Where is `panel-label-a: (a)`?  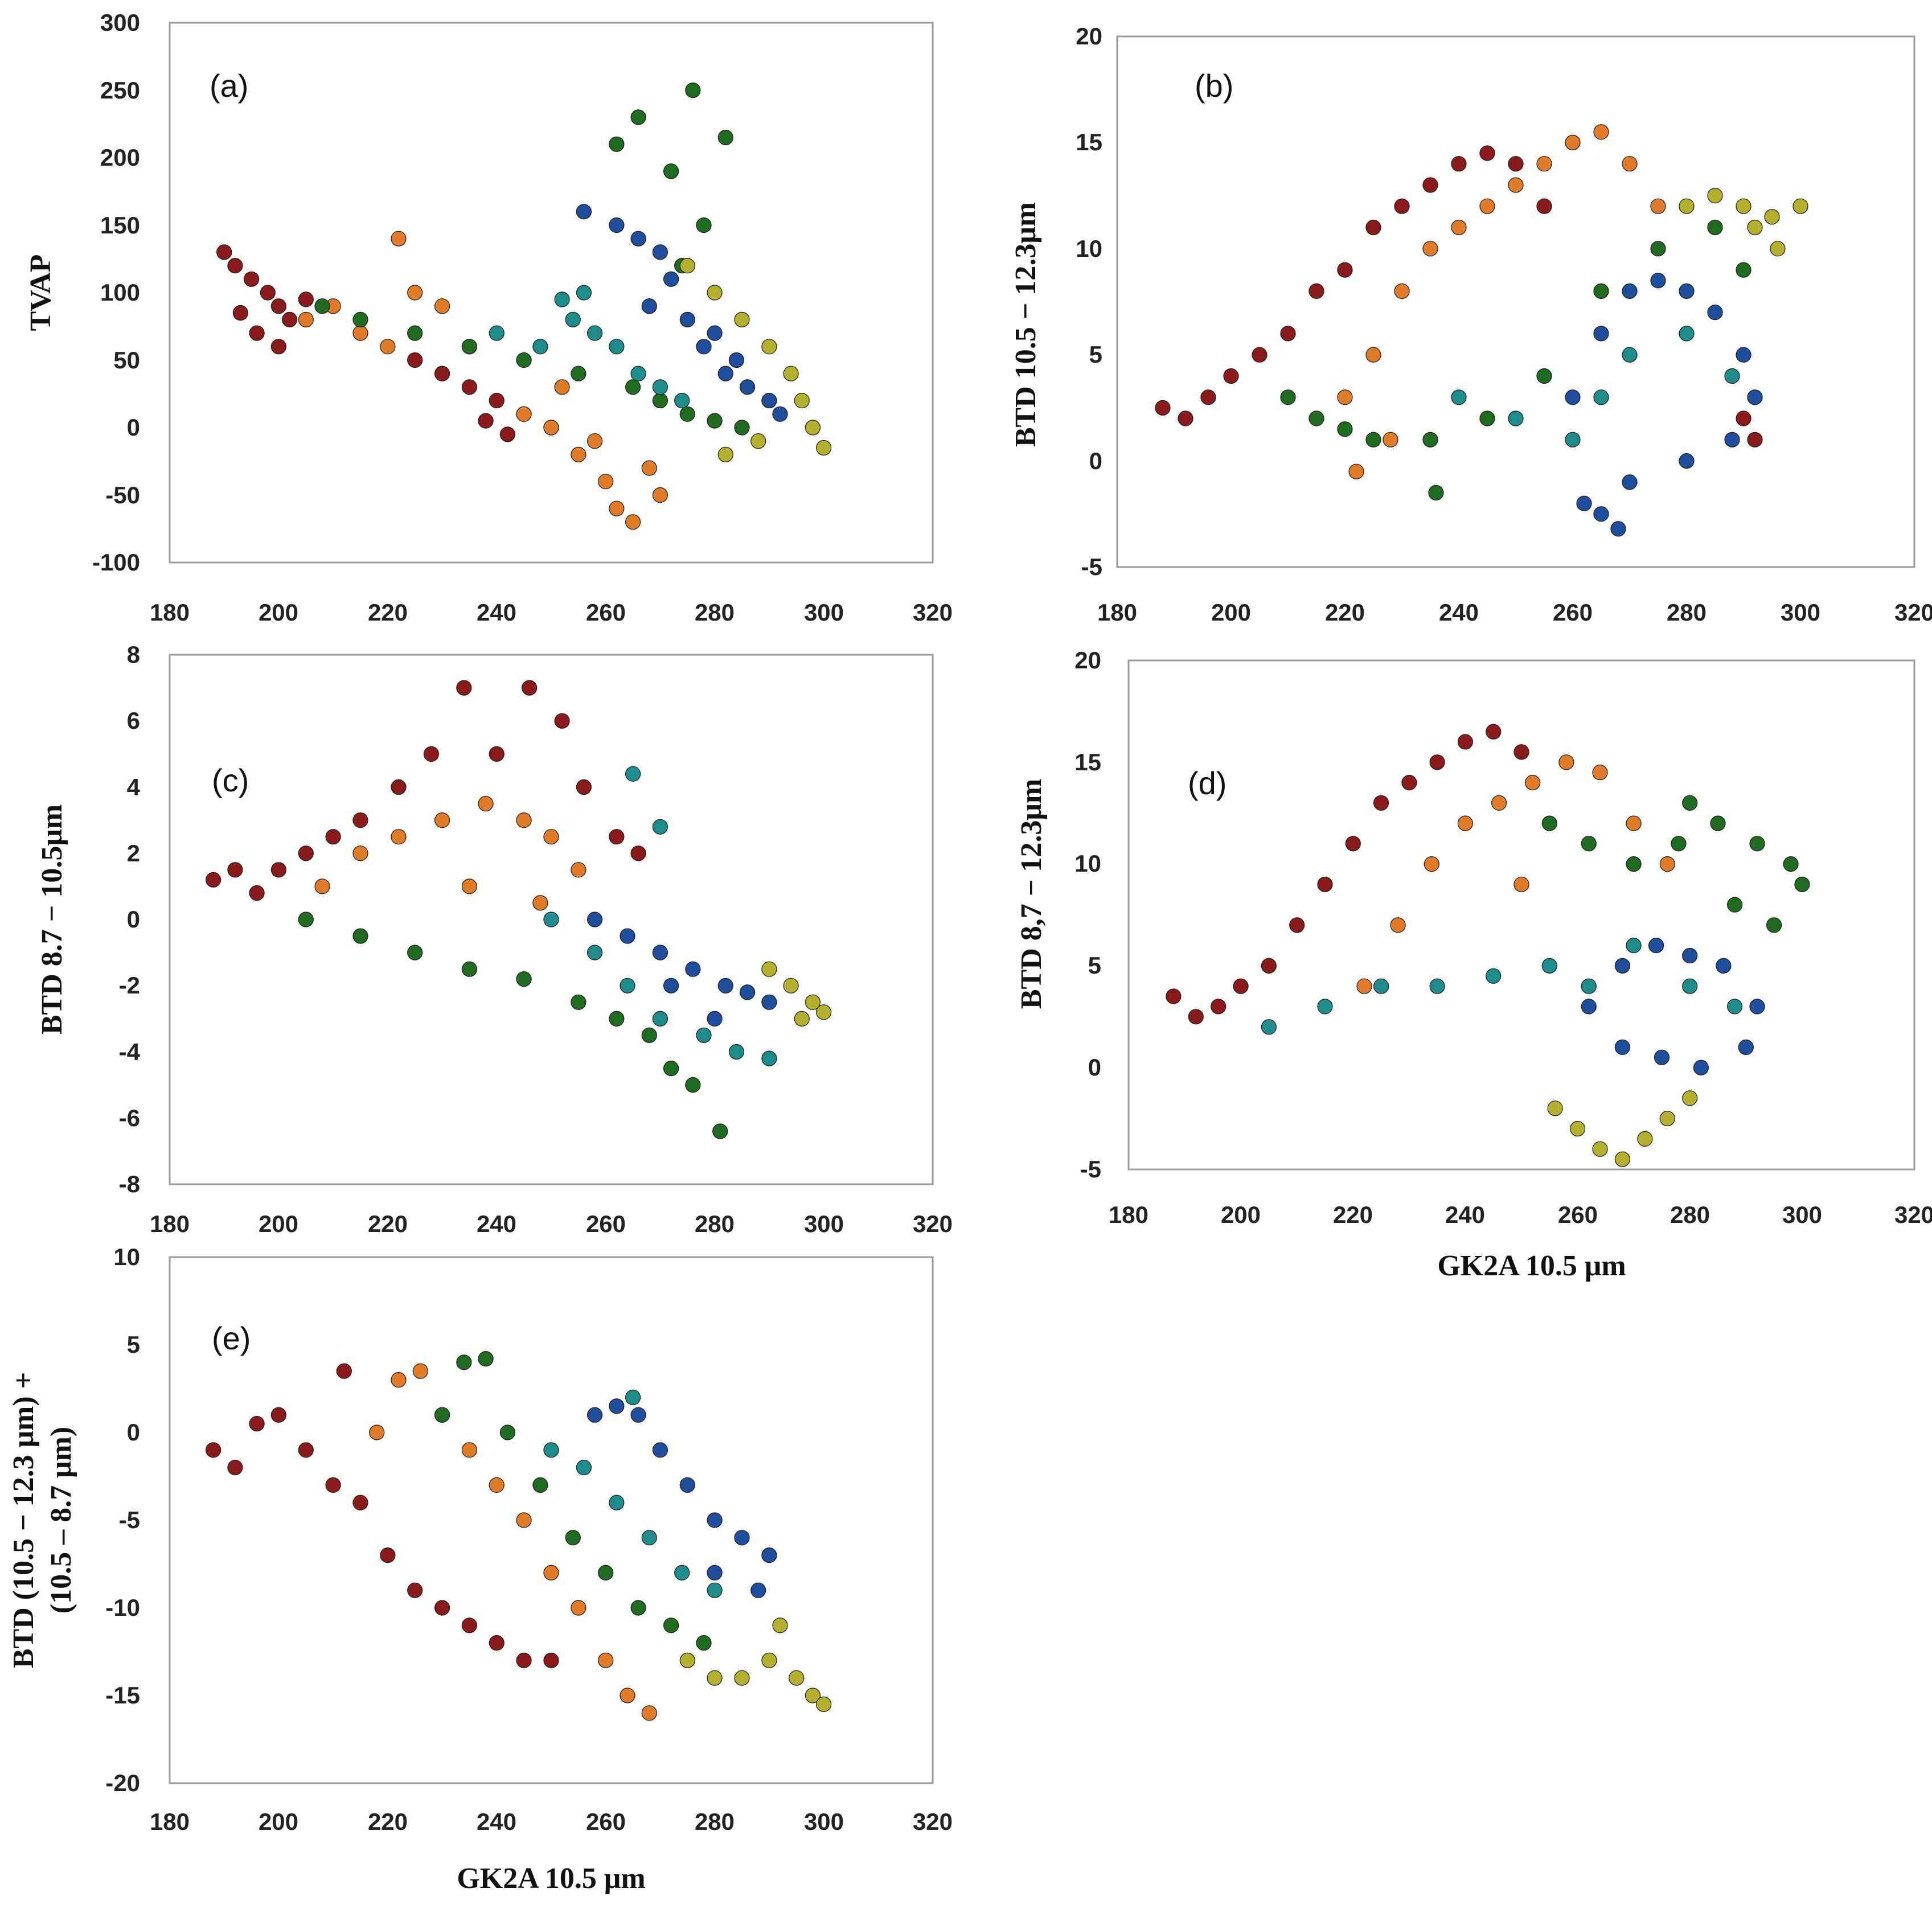
panel-label-a: (a) is located at coordinates (229, 86).